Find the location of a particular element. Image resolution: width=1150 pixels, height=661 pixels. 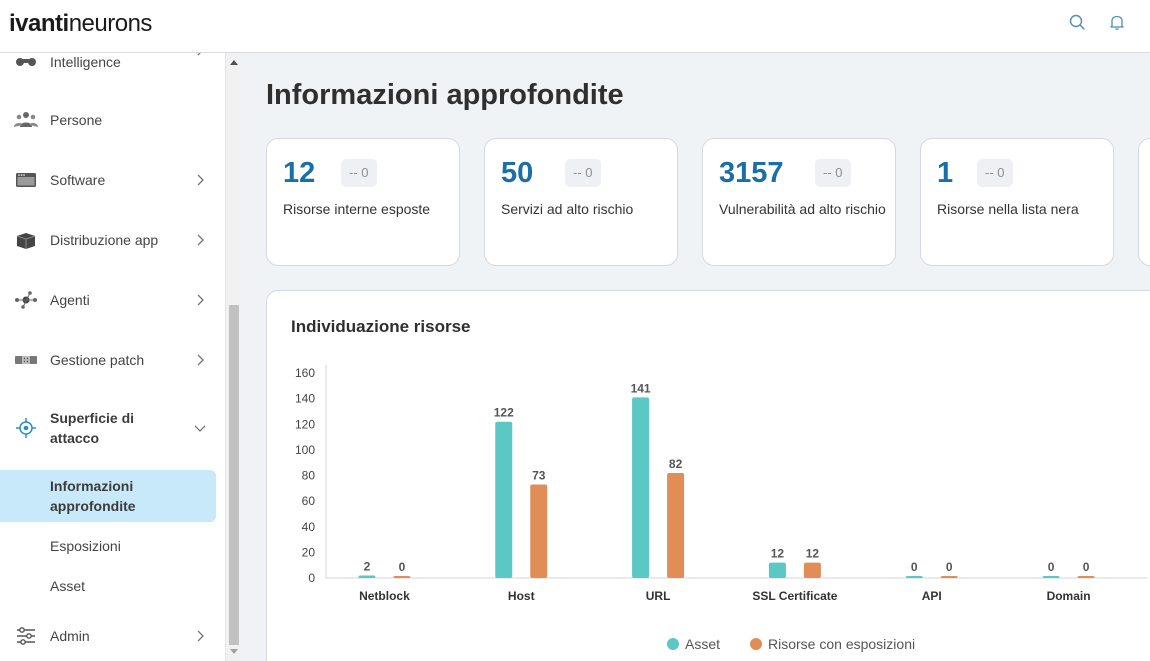

sidebar-subitem-label-line2: approfondite is located at coordinates (93, 506).